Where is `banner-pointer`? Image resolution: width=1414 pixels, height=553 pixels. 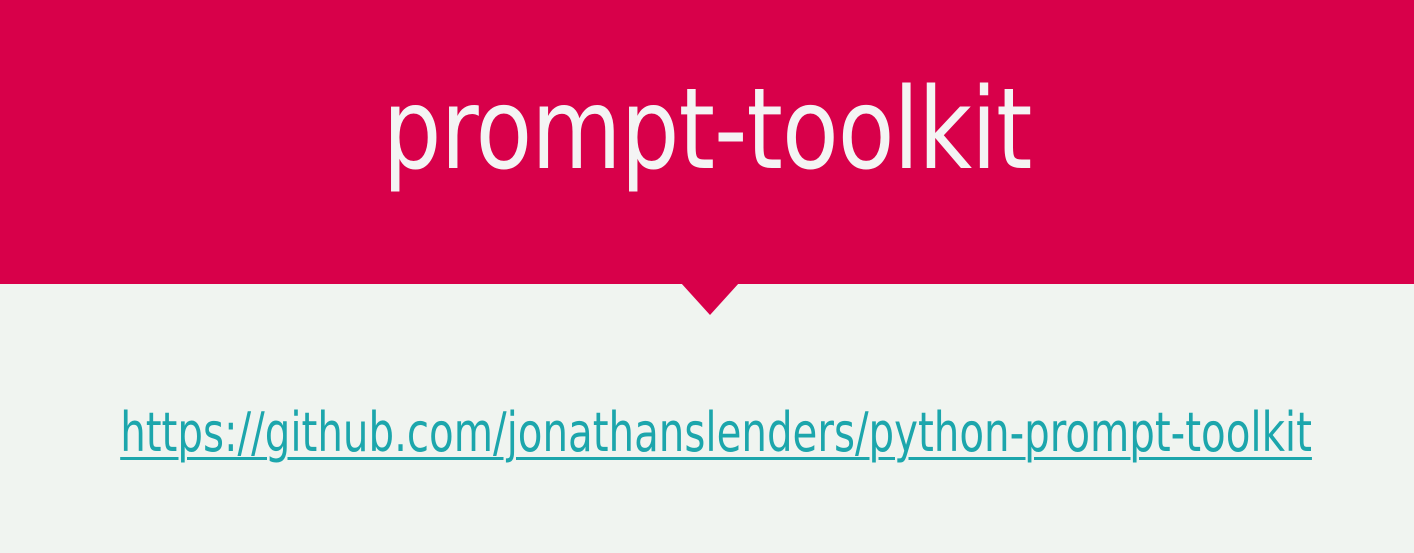
banner-pointer is located at coordinates (710, 299).